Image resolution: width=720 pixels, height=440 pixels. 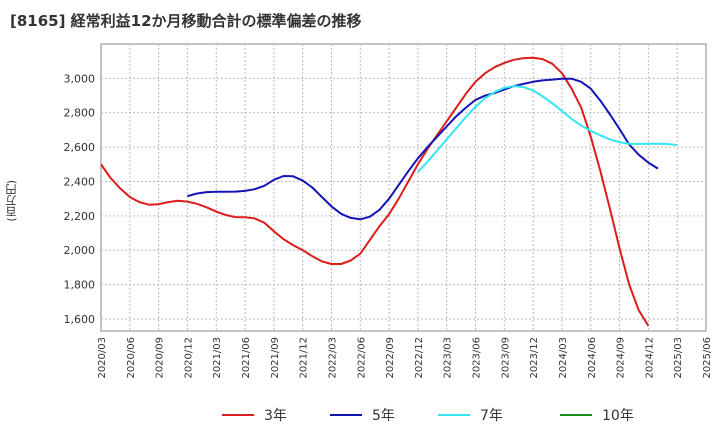 What do you see at coordinates (217, 358) in the screenshot?
I see `x-tick-label: 2021/03` at bounding box center [217, 358].